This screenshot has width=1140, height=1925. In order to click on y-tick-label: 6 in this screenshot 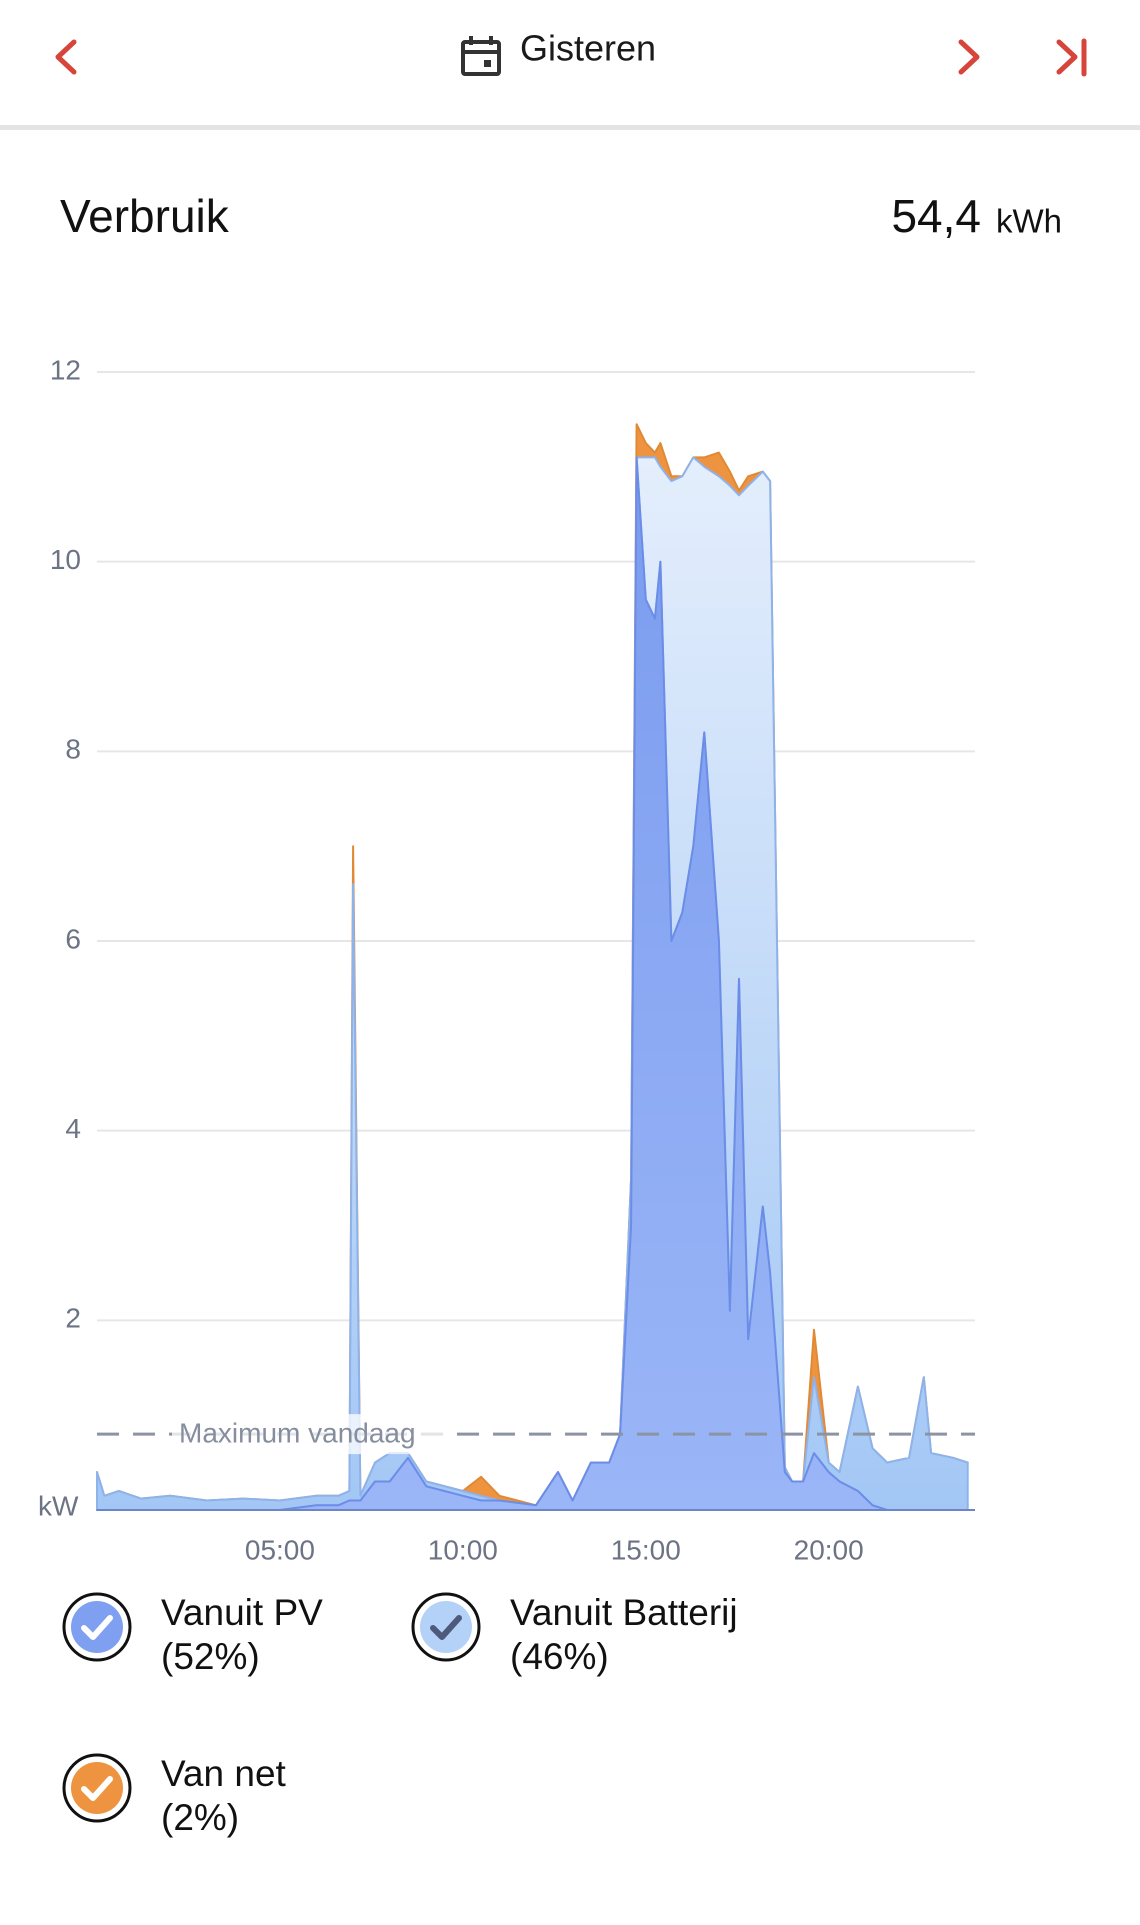, I will do `click(73, 938)`.